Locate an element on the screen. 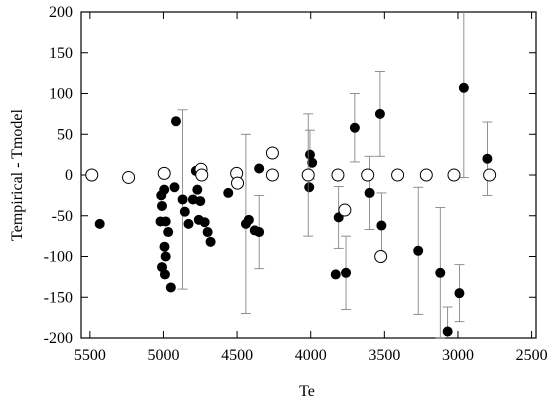 This screenshot has height=413, width=560. x-axis-label: Te is located at coordinates (307, 391).